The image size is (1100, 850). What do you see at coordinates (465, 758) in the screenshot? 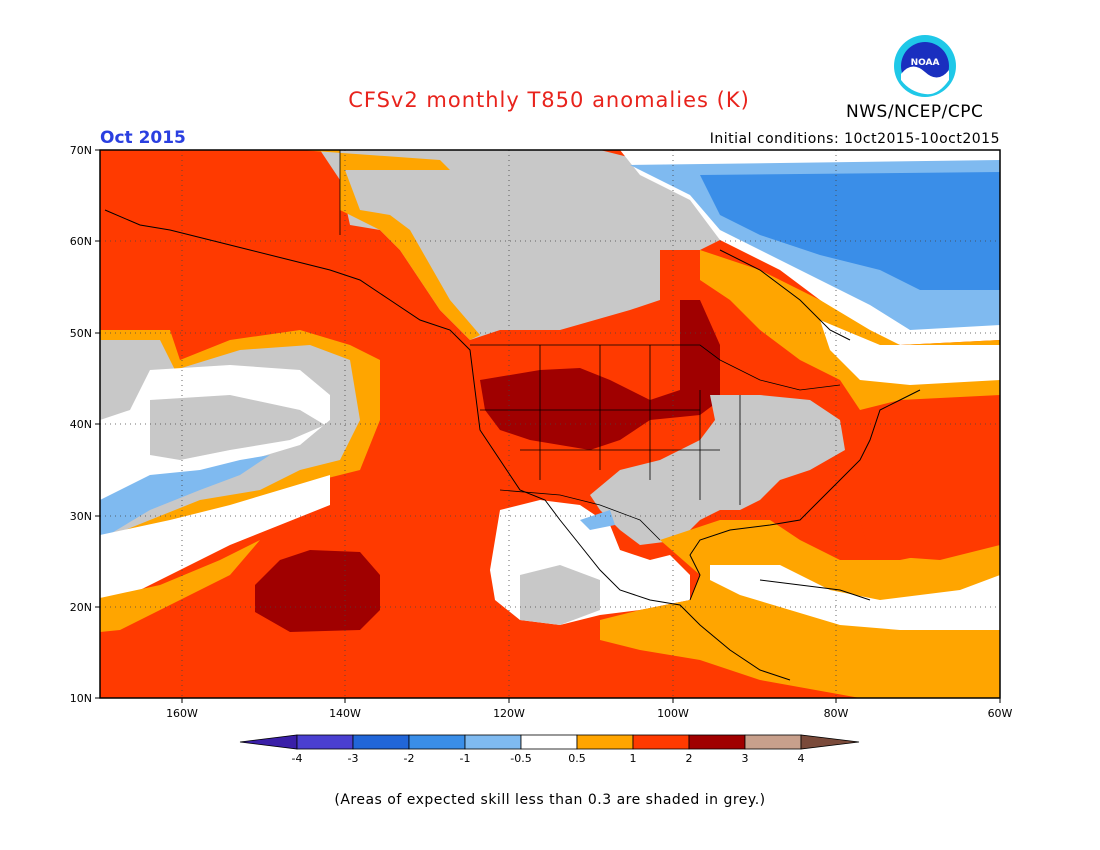
I see `colorbar-label: -1` at bounding box center [465, 758].